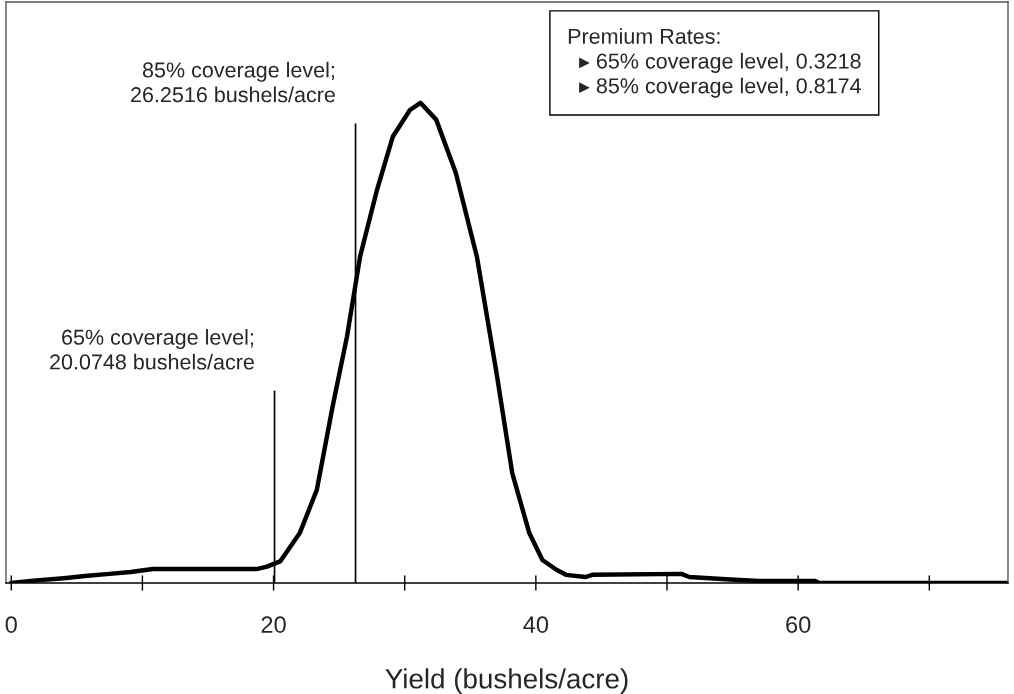 Image resolution: width=1014 pixels, height=694 pixels. Describe the element at coordinates (714, 63) in the screenshot. I see `text: Premium Rates: ▸ 65% coverage level, 0.3218 ▸ 85% coverage level, 0.8174` at that location.